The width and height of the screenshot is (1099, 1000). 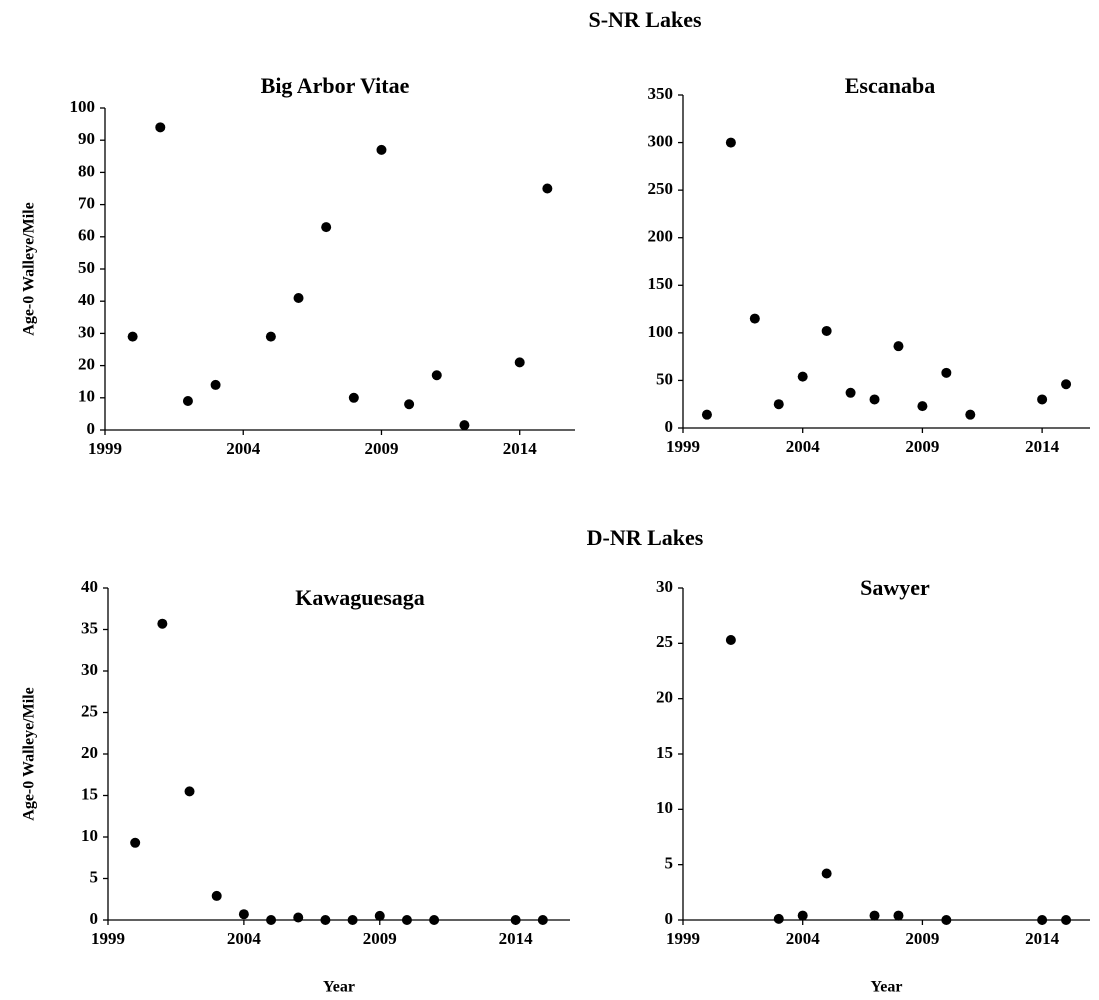 I want to click on y-tick-label: 60, so click(x=86, y=235).